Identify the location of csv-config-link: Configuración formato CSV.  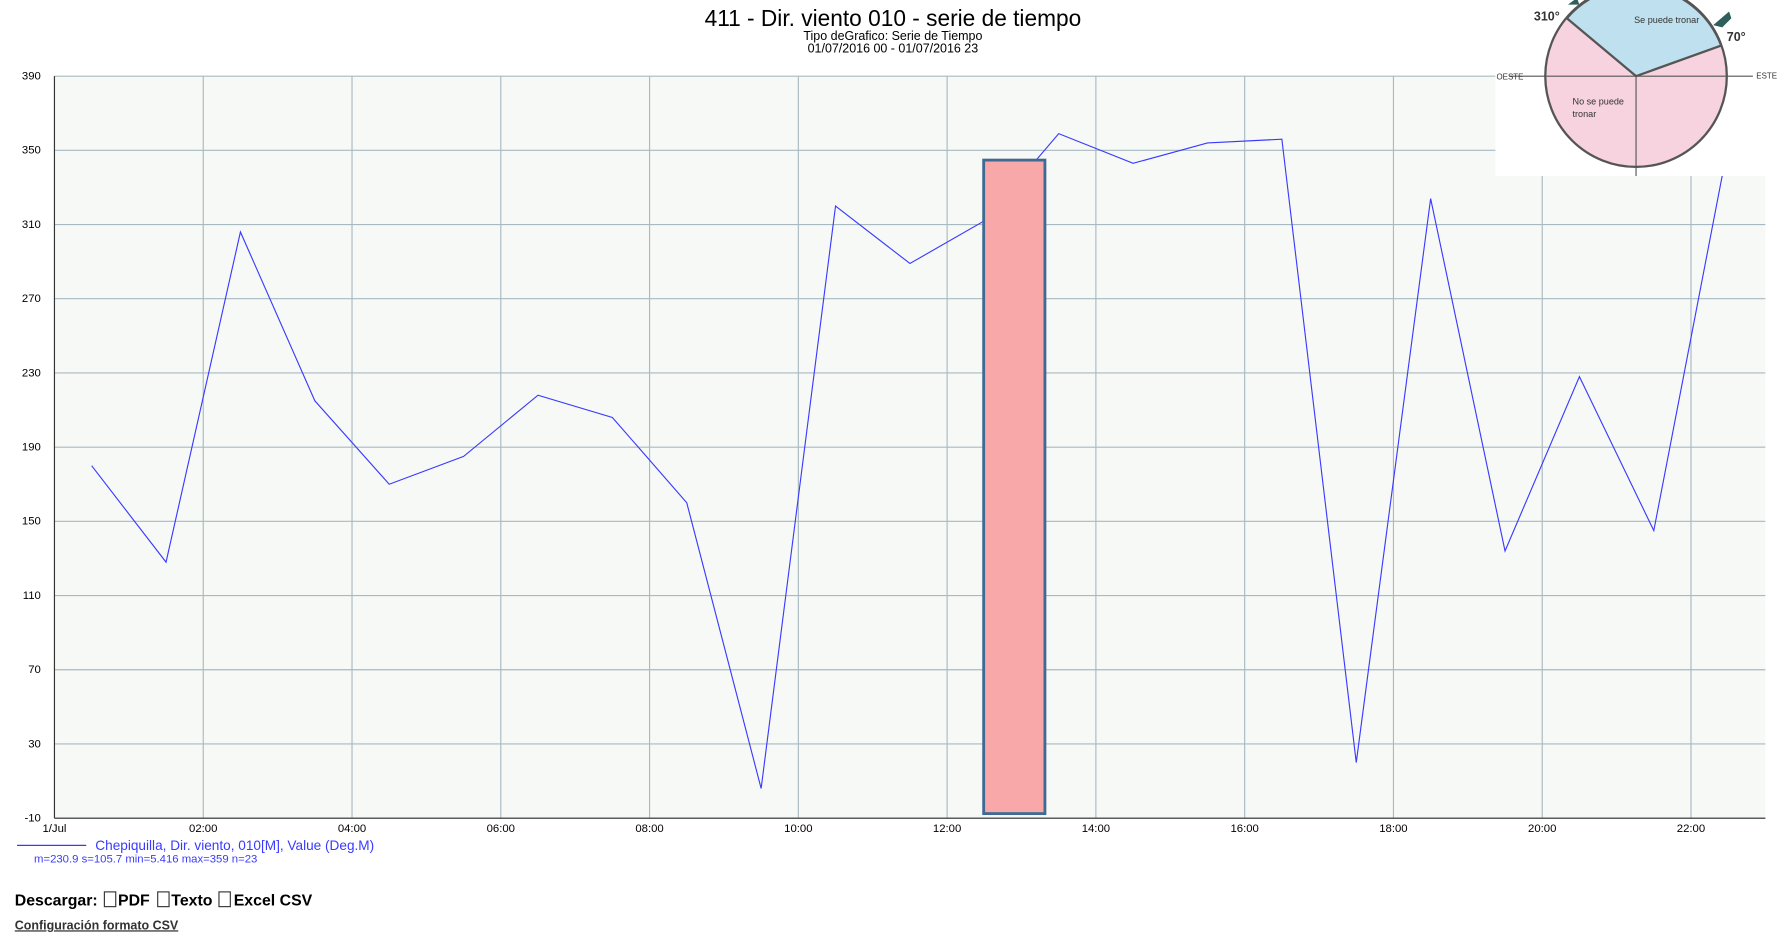
(97, 925).